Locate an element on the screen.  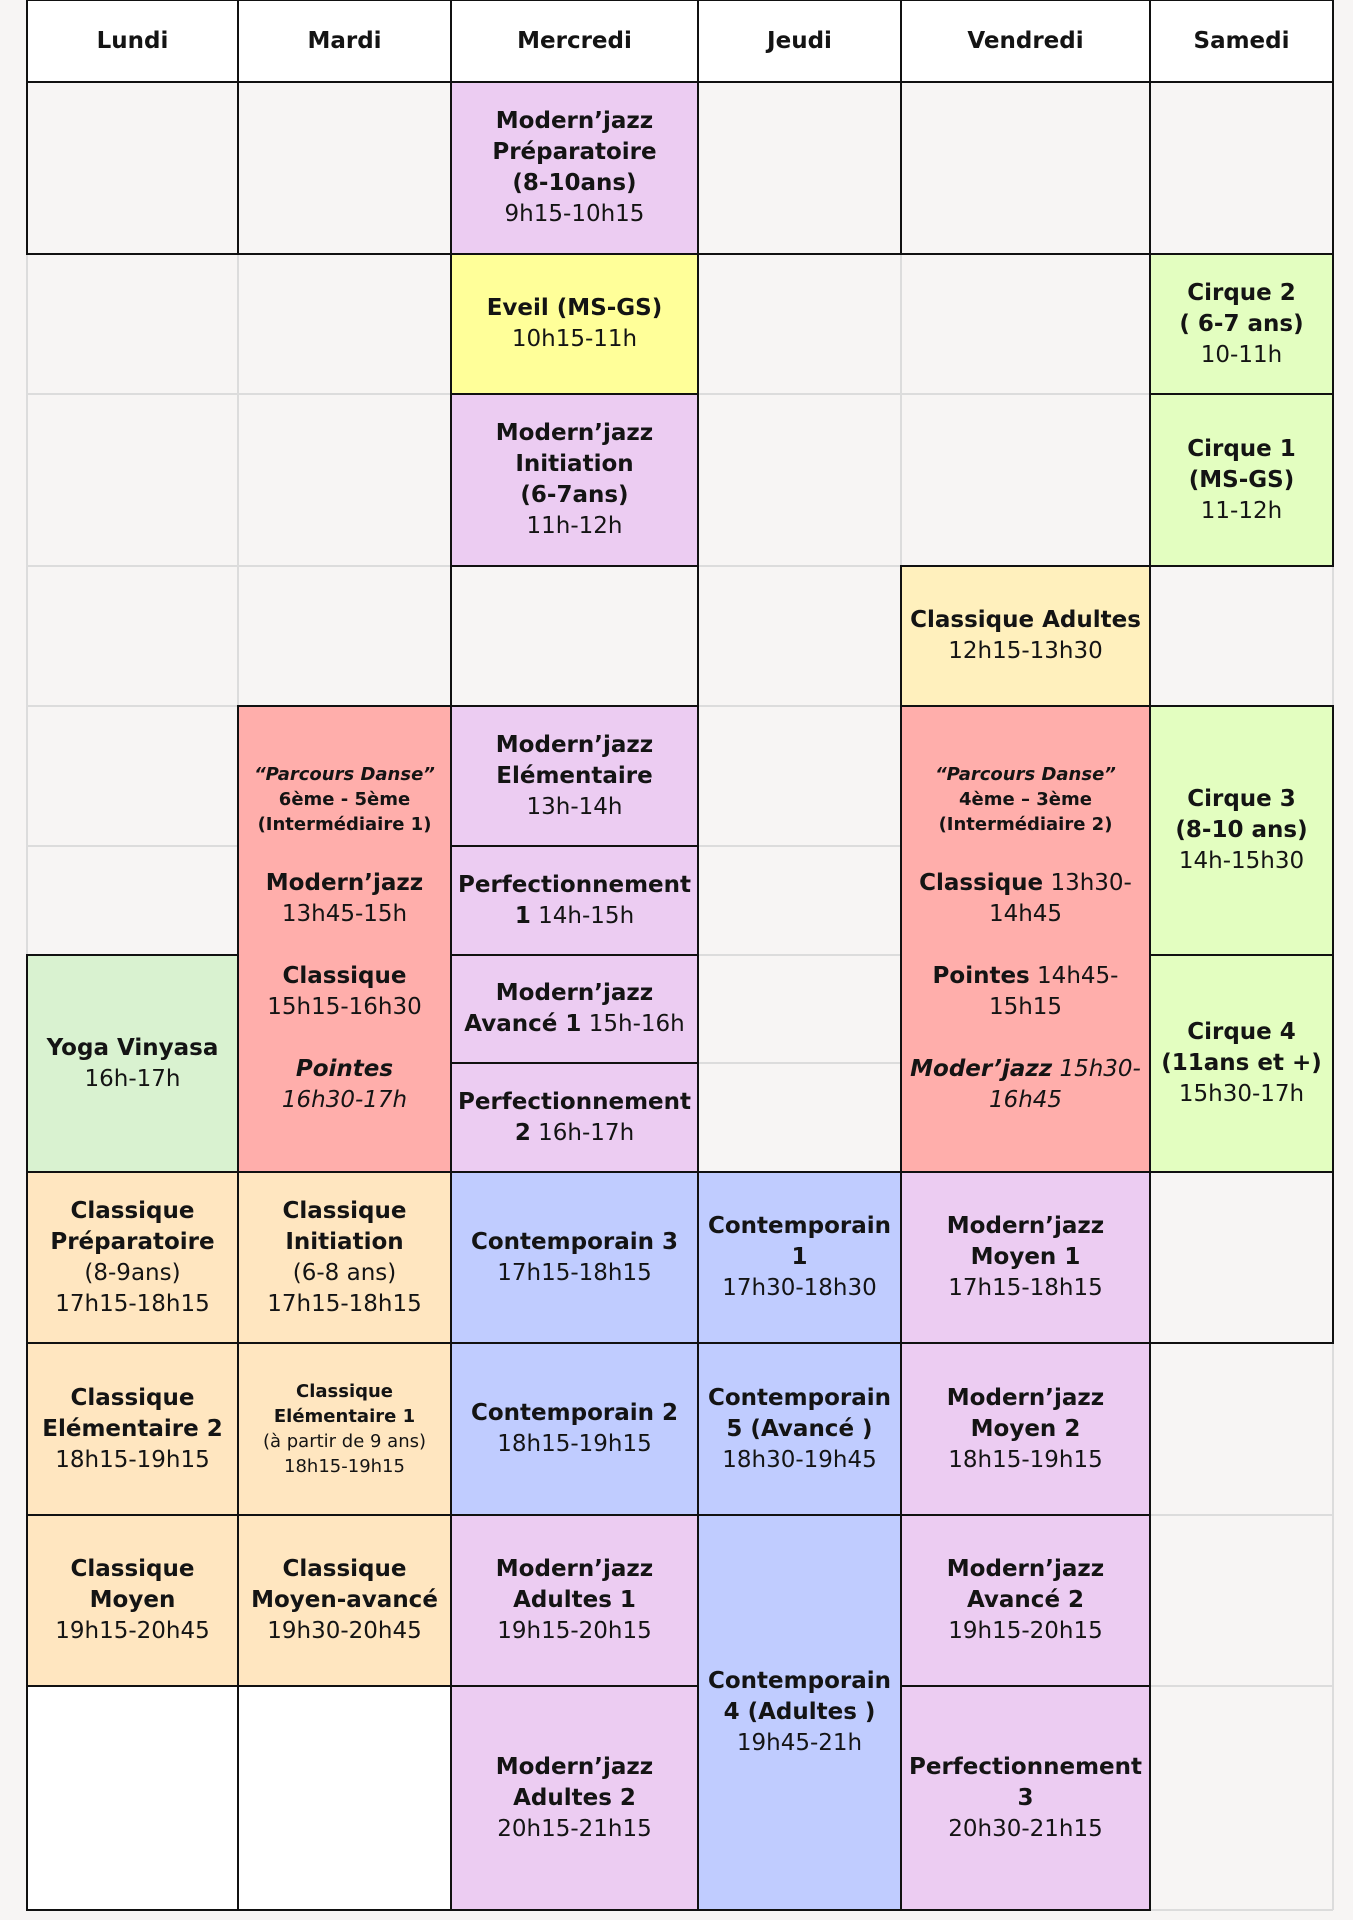
course-time: 10-11h is located at coordinates (1241, 354).